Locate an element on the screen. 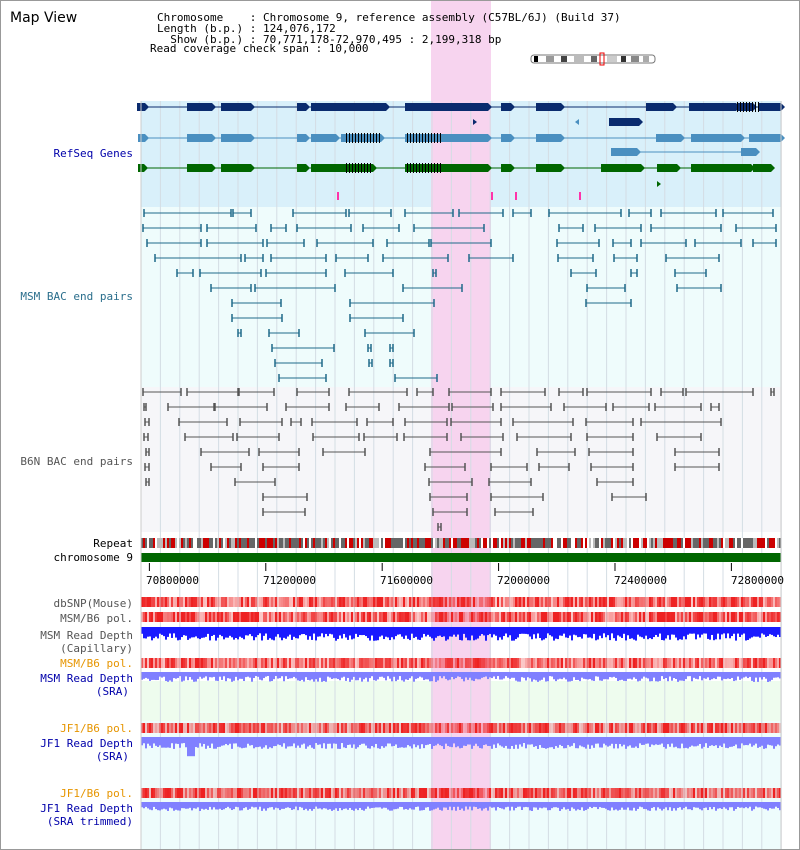  track-label-msm-depth-cap-line1: MSM Read Depth is located at coordinates (86, 635).